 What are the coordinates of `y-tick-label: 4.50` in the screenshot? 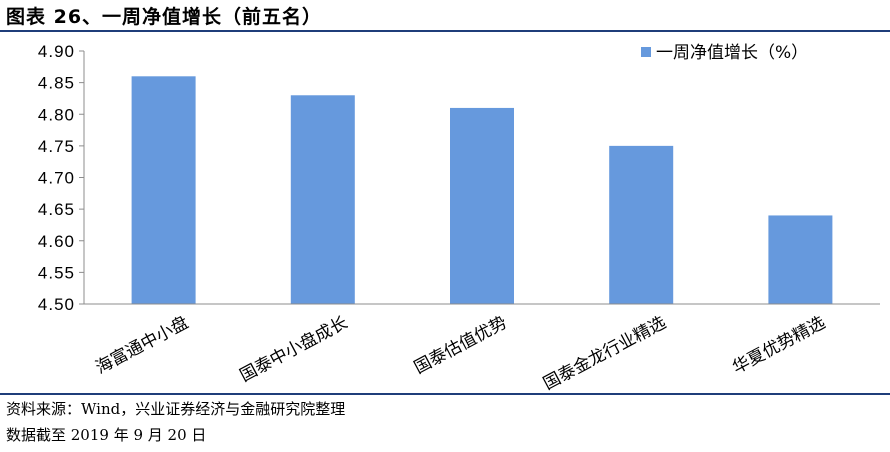 It's located at (56, 304).